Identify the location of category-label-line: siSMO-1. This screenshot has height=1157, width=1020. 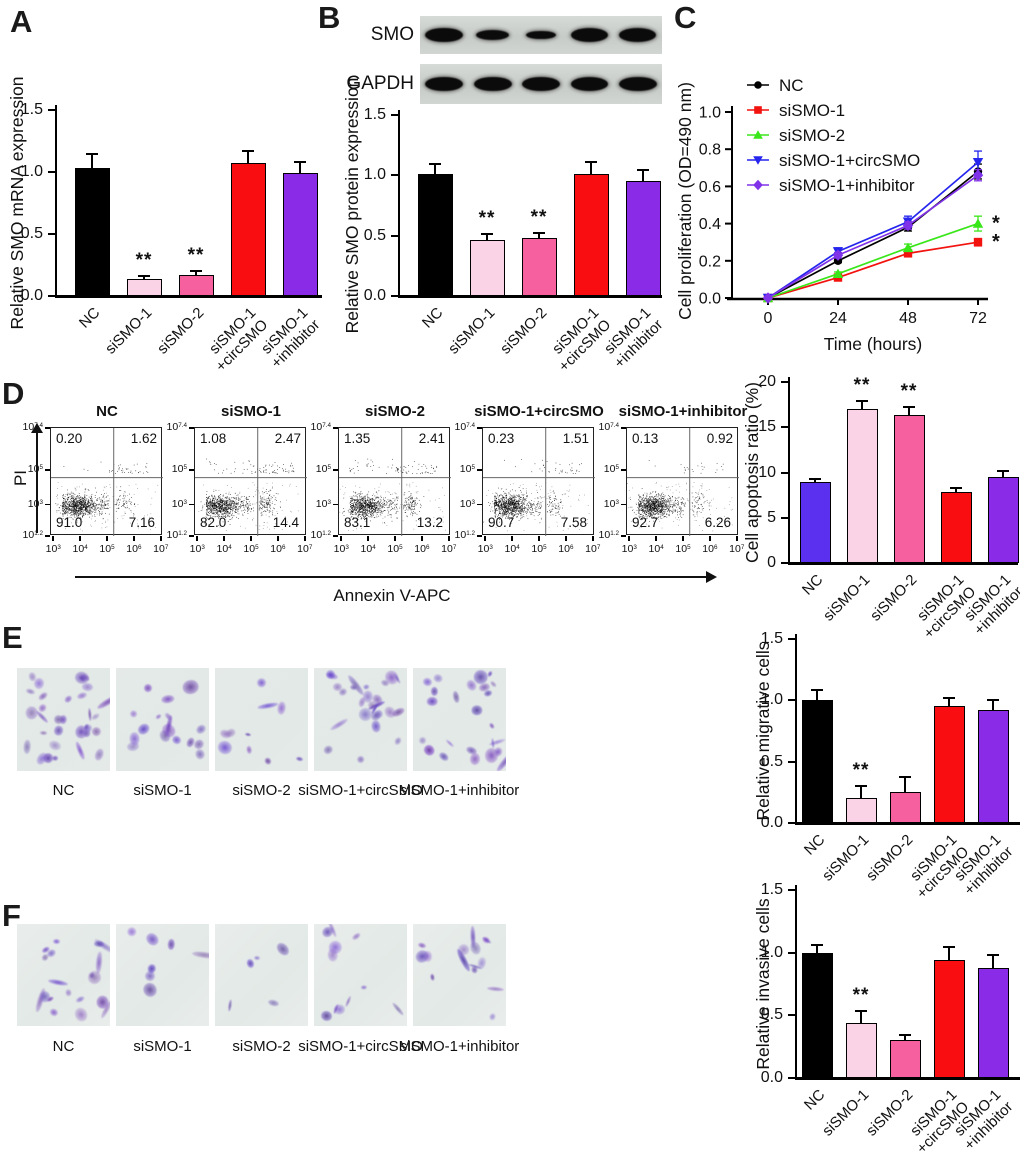
(129, 331).